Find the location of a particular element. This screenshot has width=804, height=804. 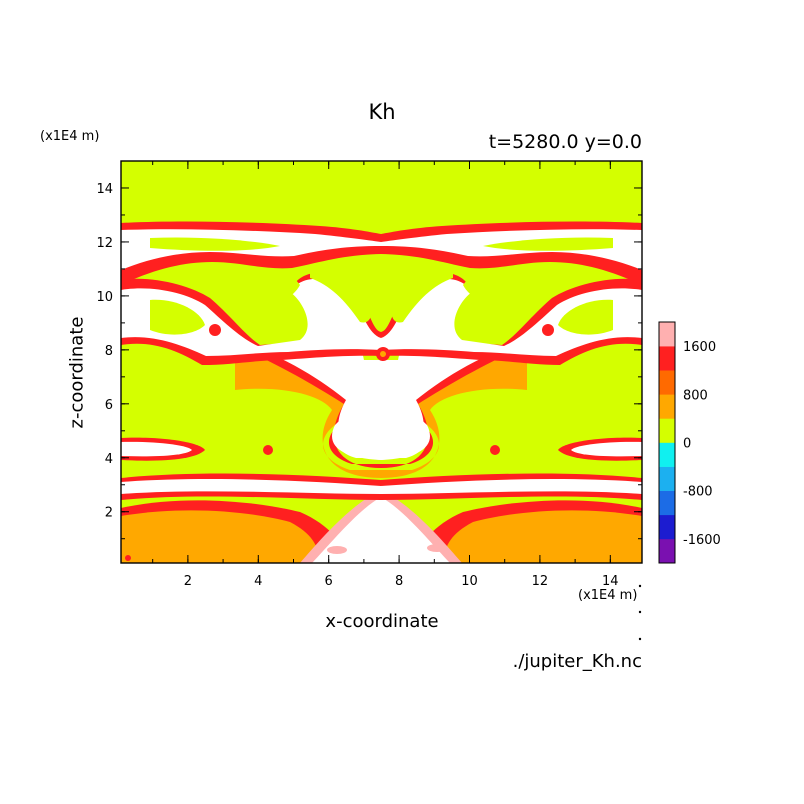

x-tick-label: 4 is located at coordinates (258, 581).